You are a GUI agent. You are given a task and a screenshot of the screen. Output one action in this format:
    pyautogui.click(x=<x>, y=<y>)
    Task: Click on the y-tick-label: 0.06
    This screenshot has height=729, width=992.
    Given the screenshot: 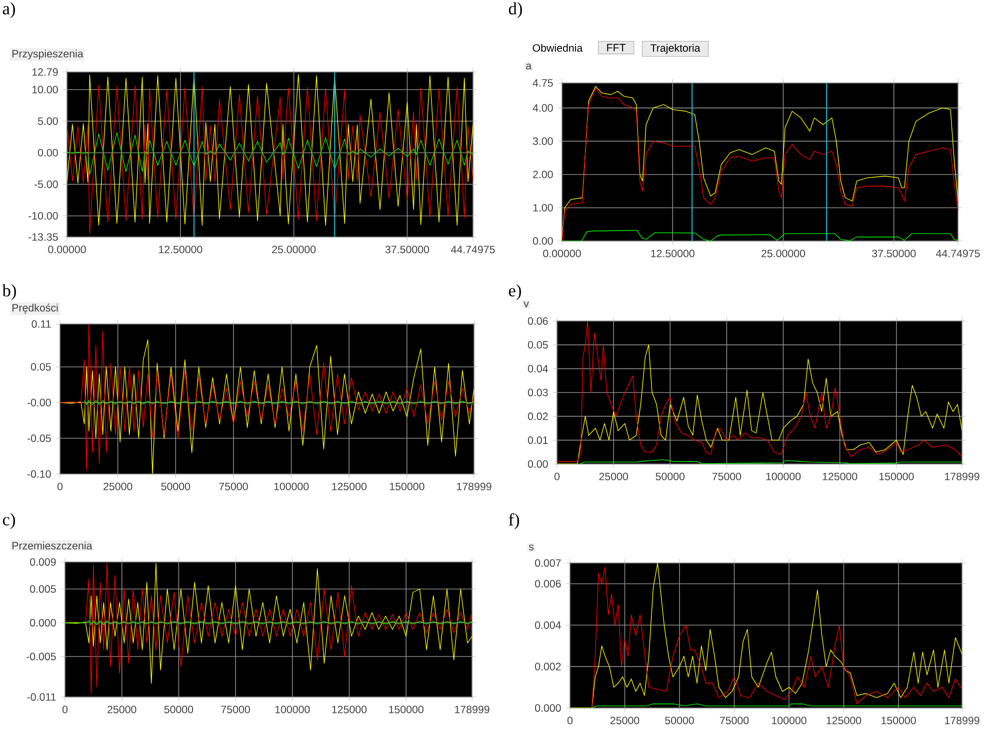 What is the action you would take?
    pyautogui.click(x=538, y=321)
    